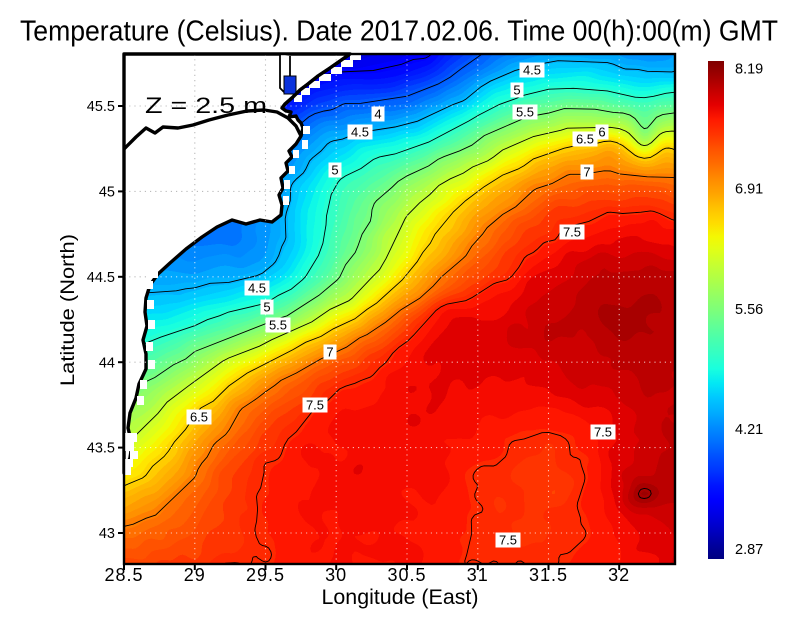  What do you see at coordinates (548, 575) in the screenshot?
I see `svg-text: 31.5` at bounding box center [548, 575].